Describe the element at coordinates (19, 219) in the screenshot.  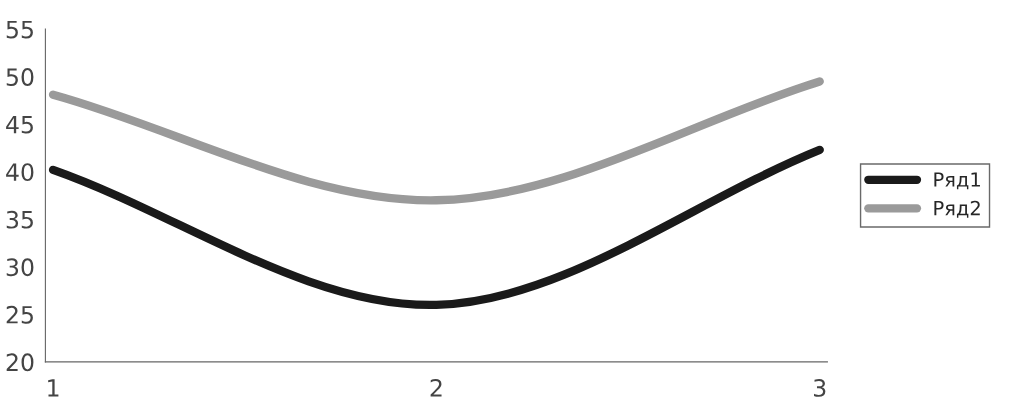
I see `y-tick-label: 35` at that location.